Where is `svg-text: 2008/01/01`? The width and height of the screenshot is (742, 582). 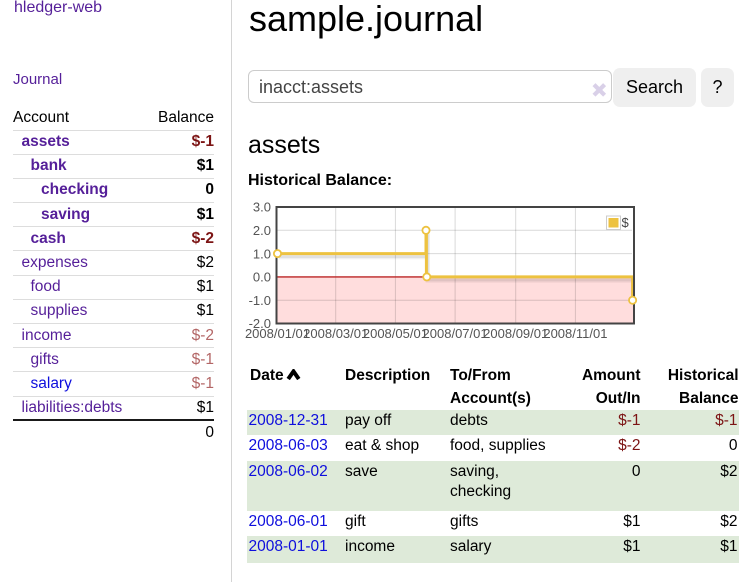 svg-text: 2008/01/01 is located at coordinates (277, 333).